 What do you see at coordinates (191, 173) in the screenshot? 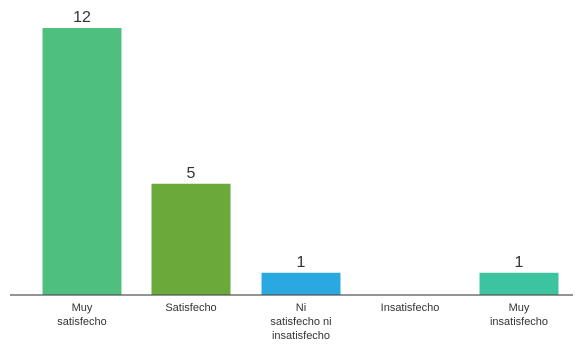
I see `value-label-1: 5` at bounding box center [191, 173].